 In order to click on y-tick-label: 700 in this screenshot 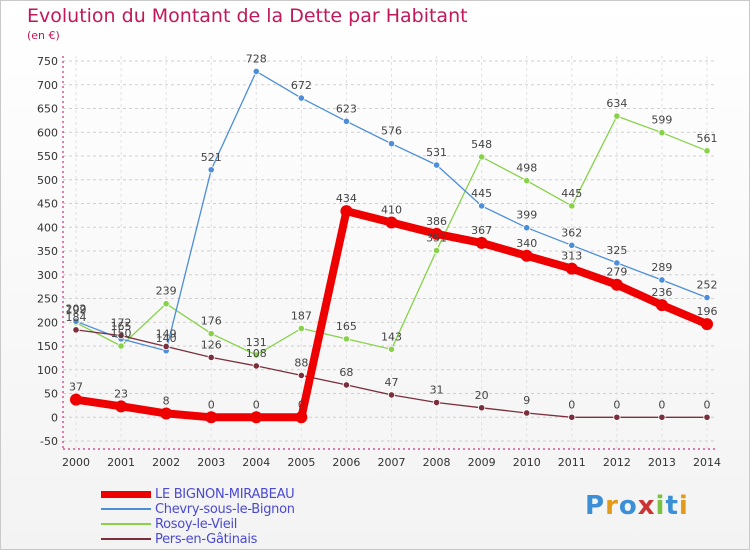, I will do `click(47, 85)`.